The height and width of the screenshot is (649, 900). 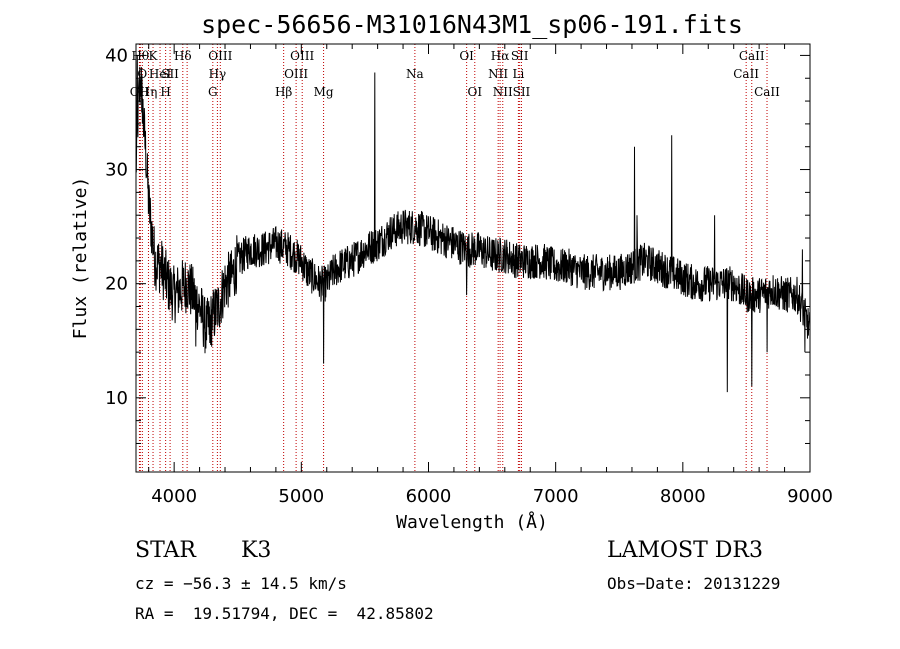 I want to click on star-subclass: K3, so click(x=256, y=550).